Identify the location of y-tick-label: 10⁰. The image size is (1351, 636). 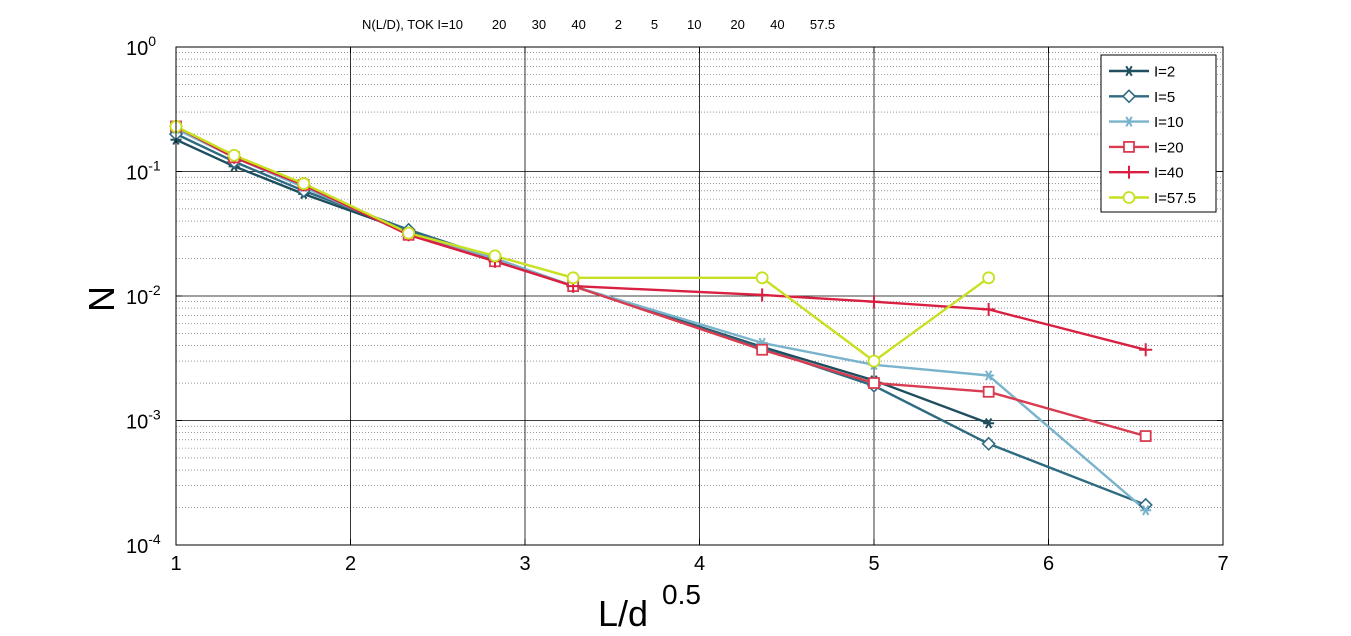
(141, 46).